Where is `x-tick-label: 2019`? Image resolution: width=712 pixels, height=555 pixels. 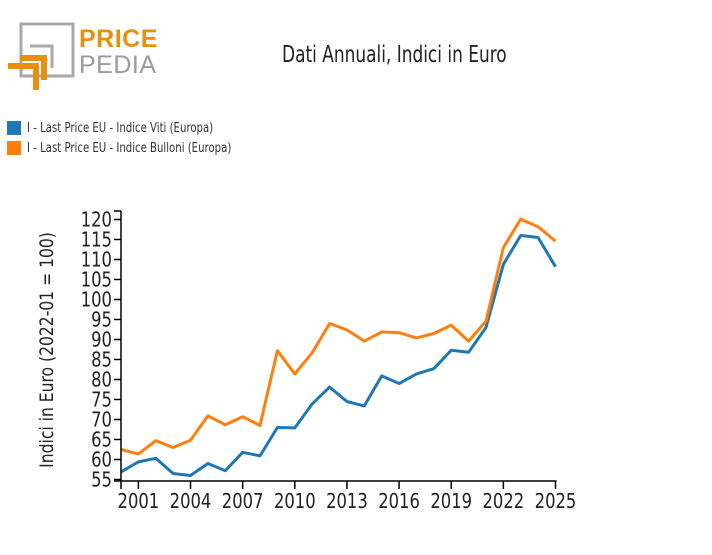 x-tick-label: 2019 is located at coordinates (451, 502).